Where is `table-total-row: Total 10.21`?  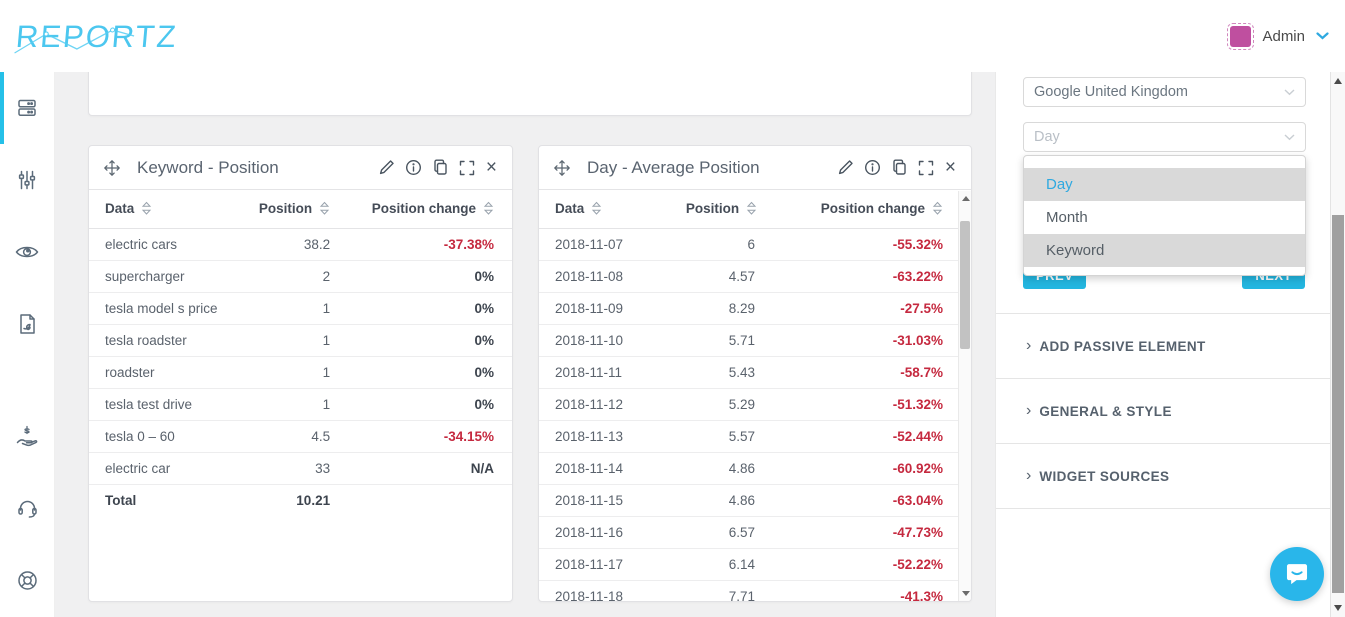 table-total-row: Total 10.21 is located at coordinates (300, 500).